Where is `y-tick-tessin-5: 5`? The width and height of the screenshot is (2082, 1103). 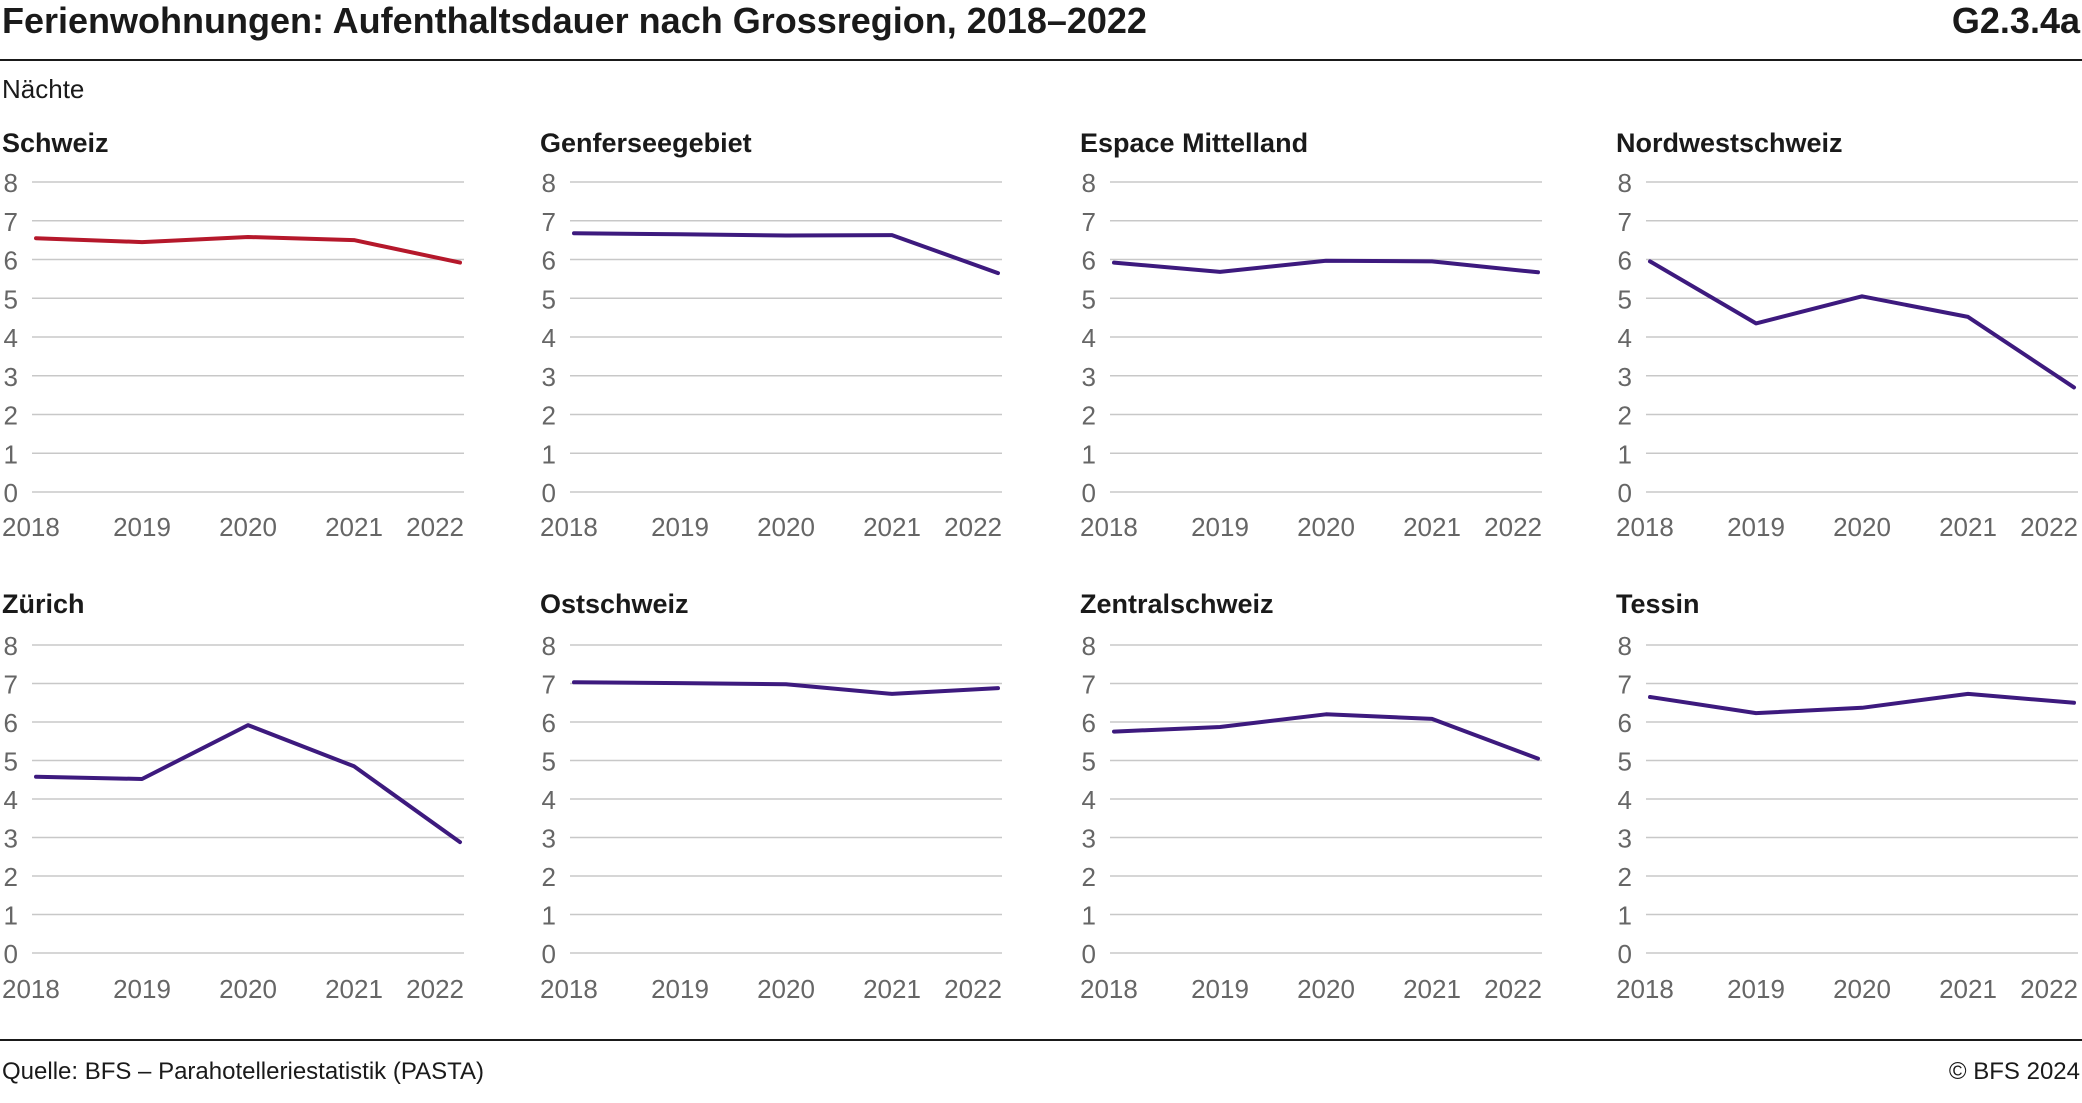 y-tick-tessin-5: 5 is located at coordinates (1625, 762).